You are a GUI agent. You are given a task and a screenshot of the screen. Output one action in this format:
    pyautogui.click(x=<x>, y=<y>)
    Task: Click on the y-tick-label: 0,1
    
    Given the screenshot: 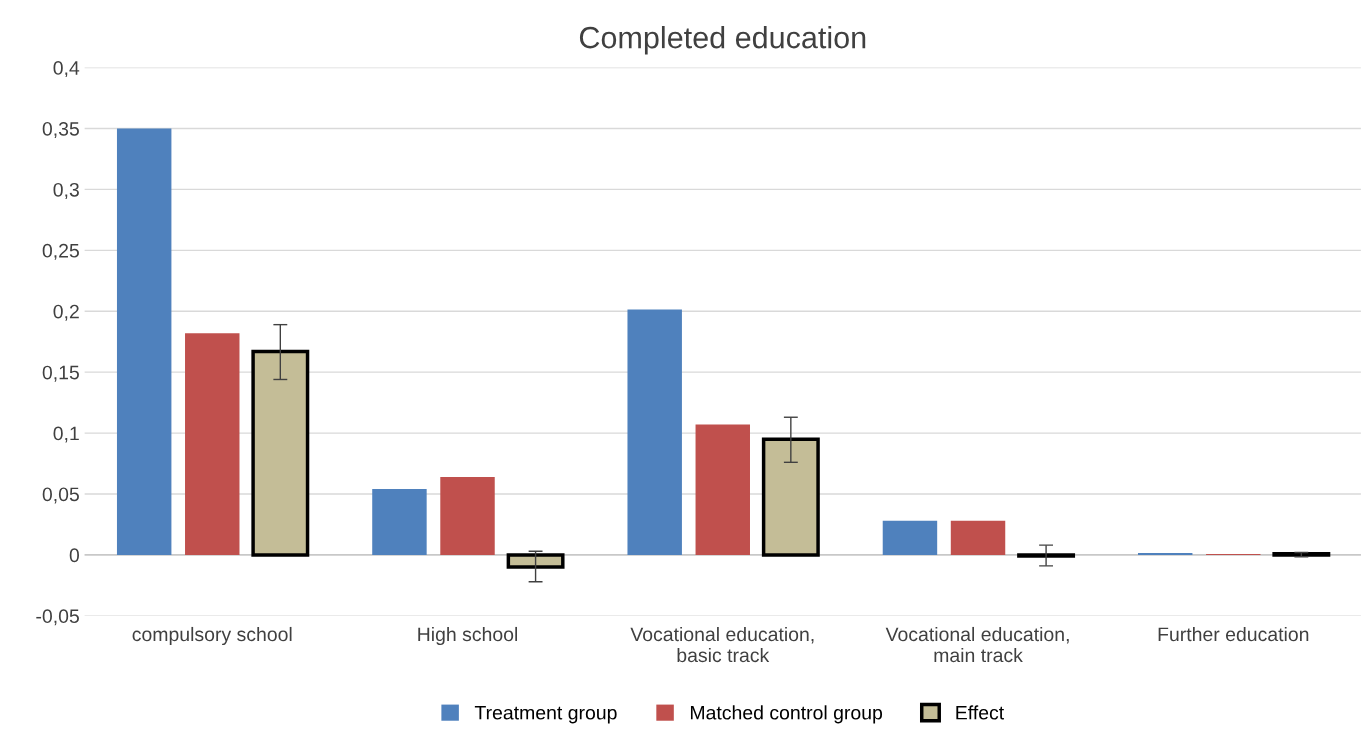 What is the action you would take?
    pyautogui.click(x=66, y=434)
    